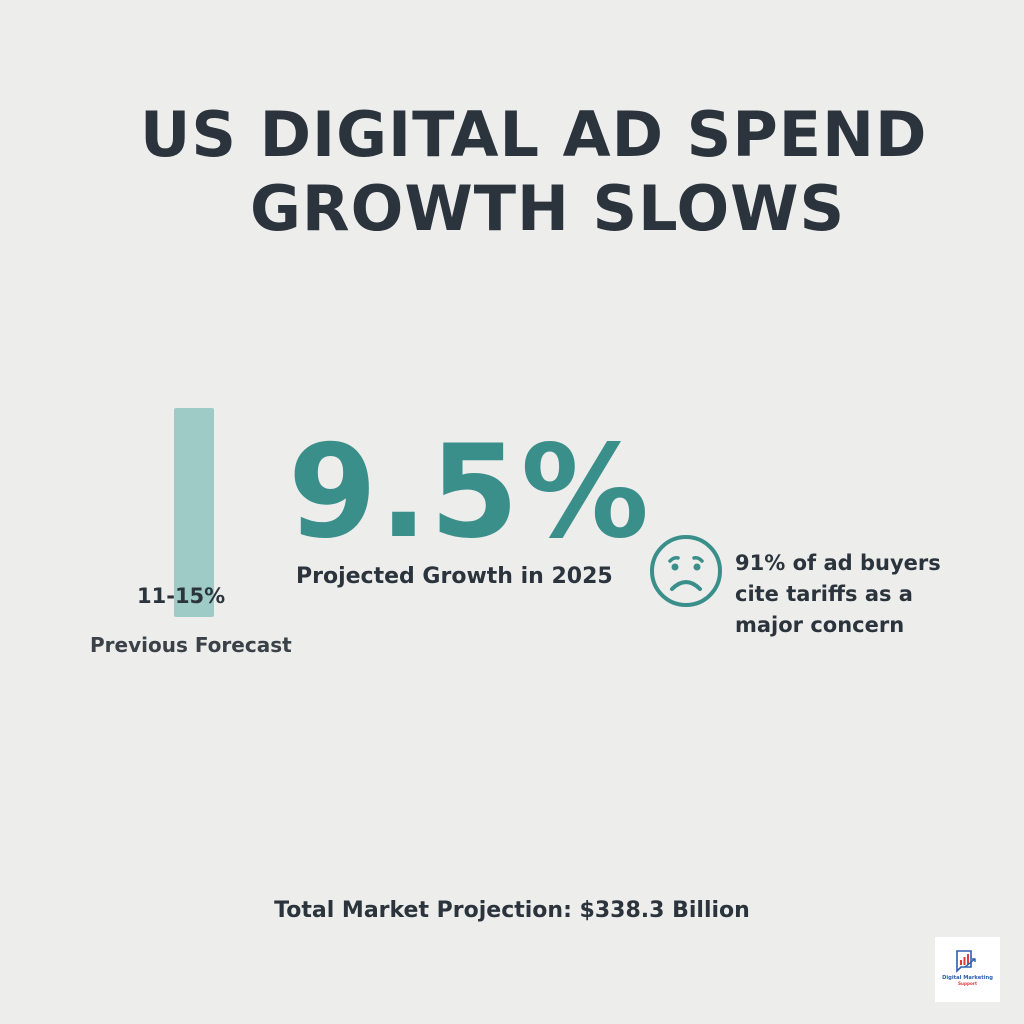 This screenshot has height=1024, width=1024. I want to click on svg-text: Support, so click(967, 983).